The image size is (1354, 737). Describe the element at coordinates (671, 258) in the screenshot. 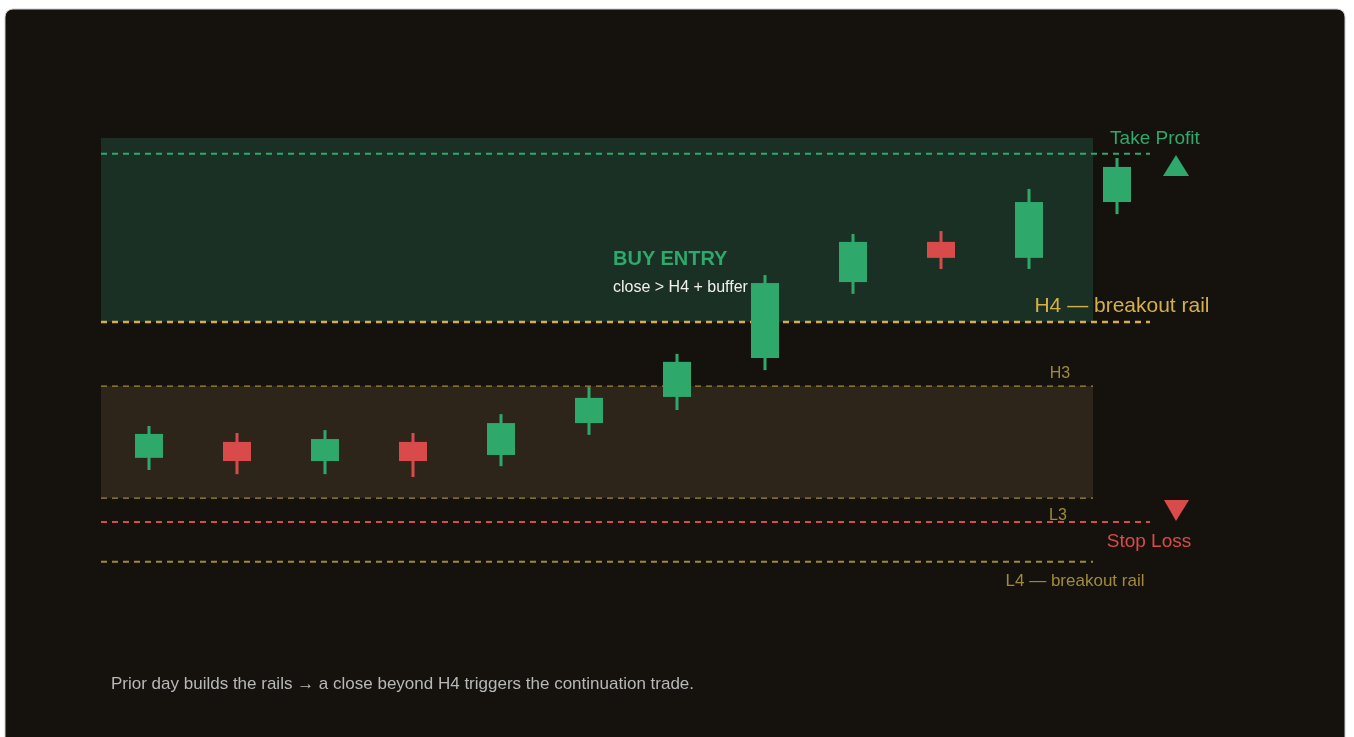

I see `annotation: BUY ENTRY` at that location.